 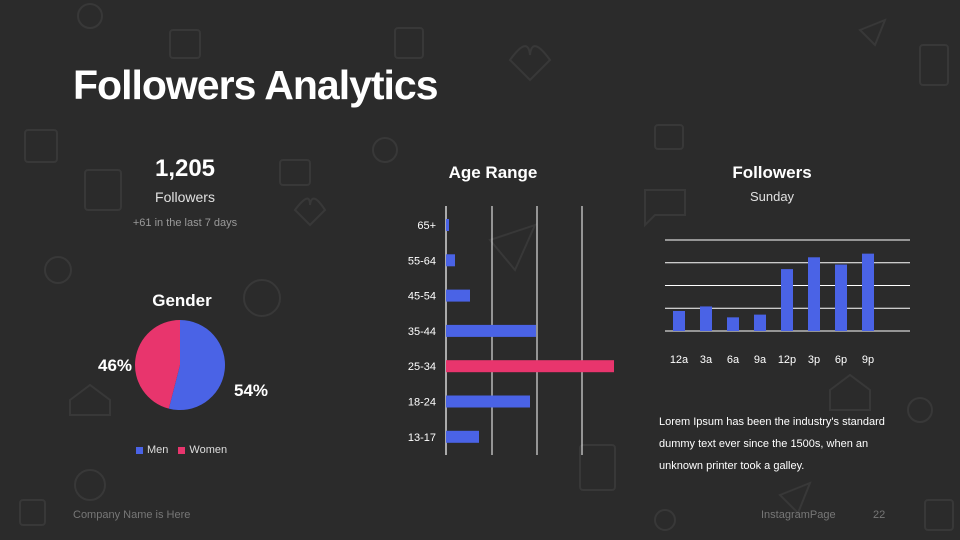 What do you see at coordinates (934, 65) in the screenshot?
I see `bookmark-icon` at bounding box center [934, 65].